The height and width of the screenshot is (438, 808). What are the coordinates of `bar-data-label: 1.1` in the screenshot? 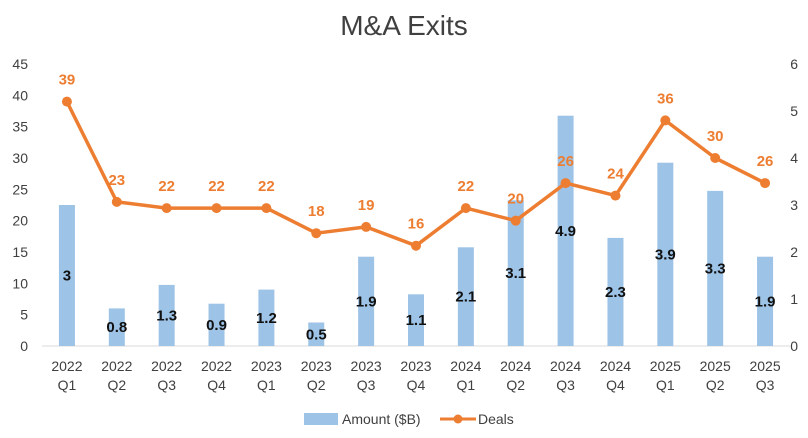 It's located at (416, 320).